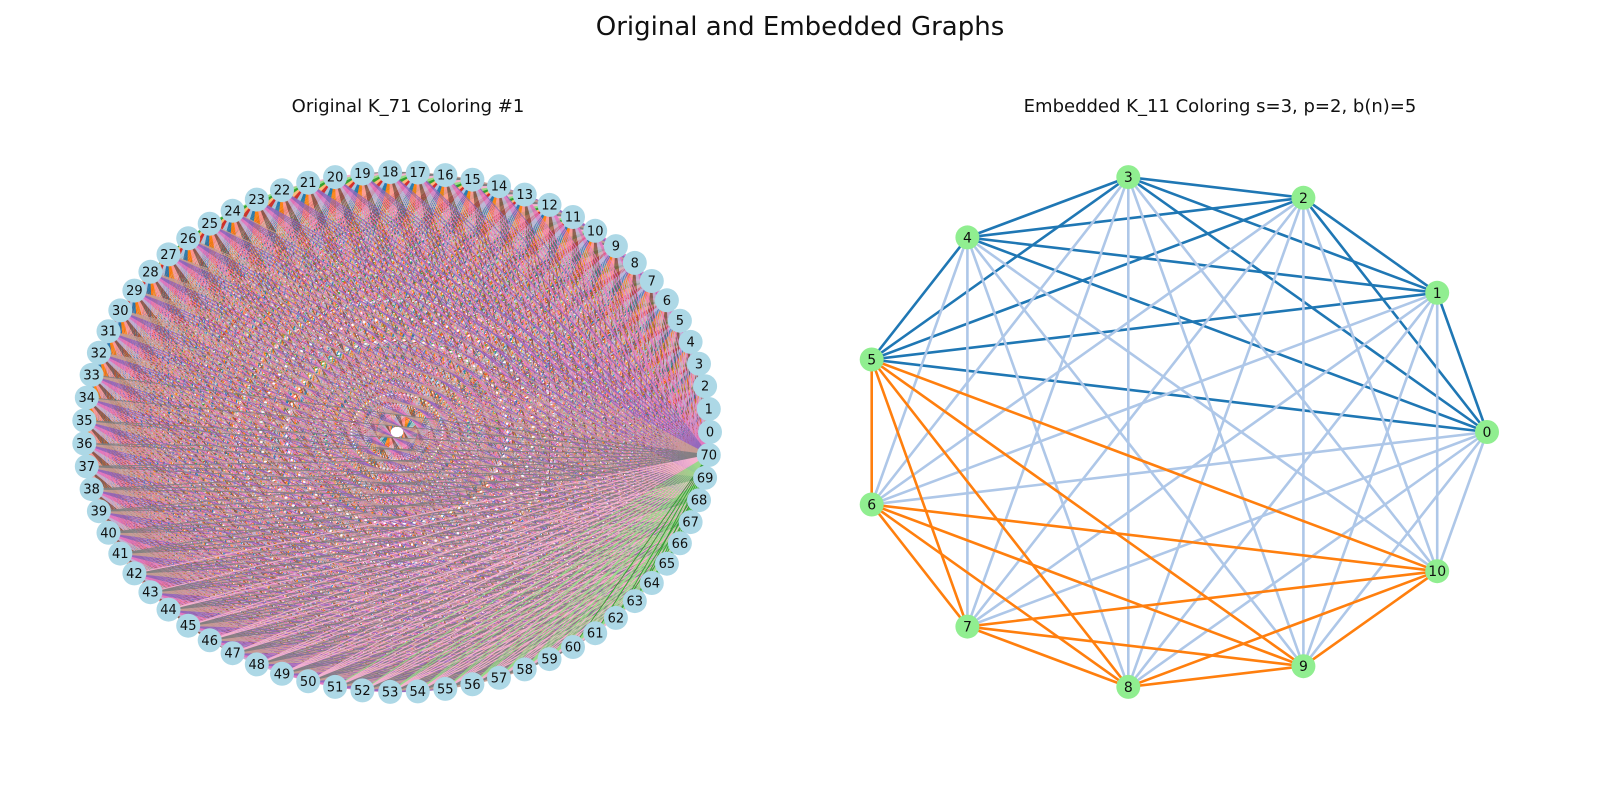 The height and width of the screenshot is (800, 1600). Describe the element at coordinates (87, 398) in the screenshot. I see `svg-text: 34` at that location.